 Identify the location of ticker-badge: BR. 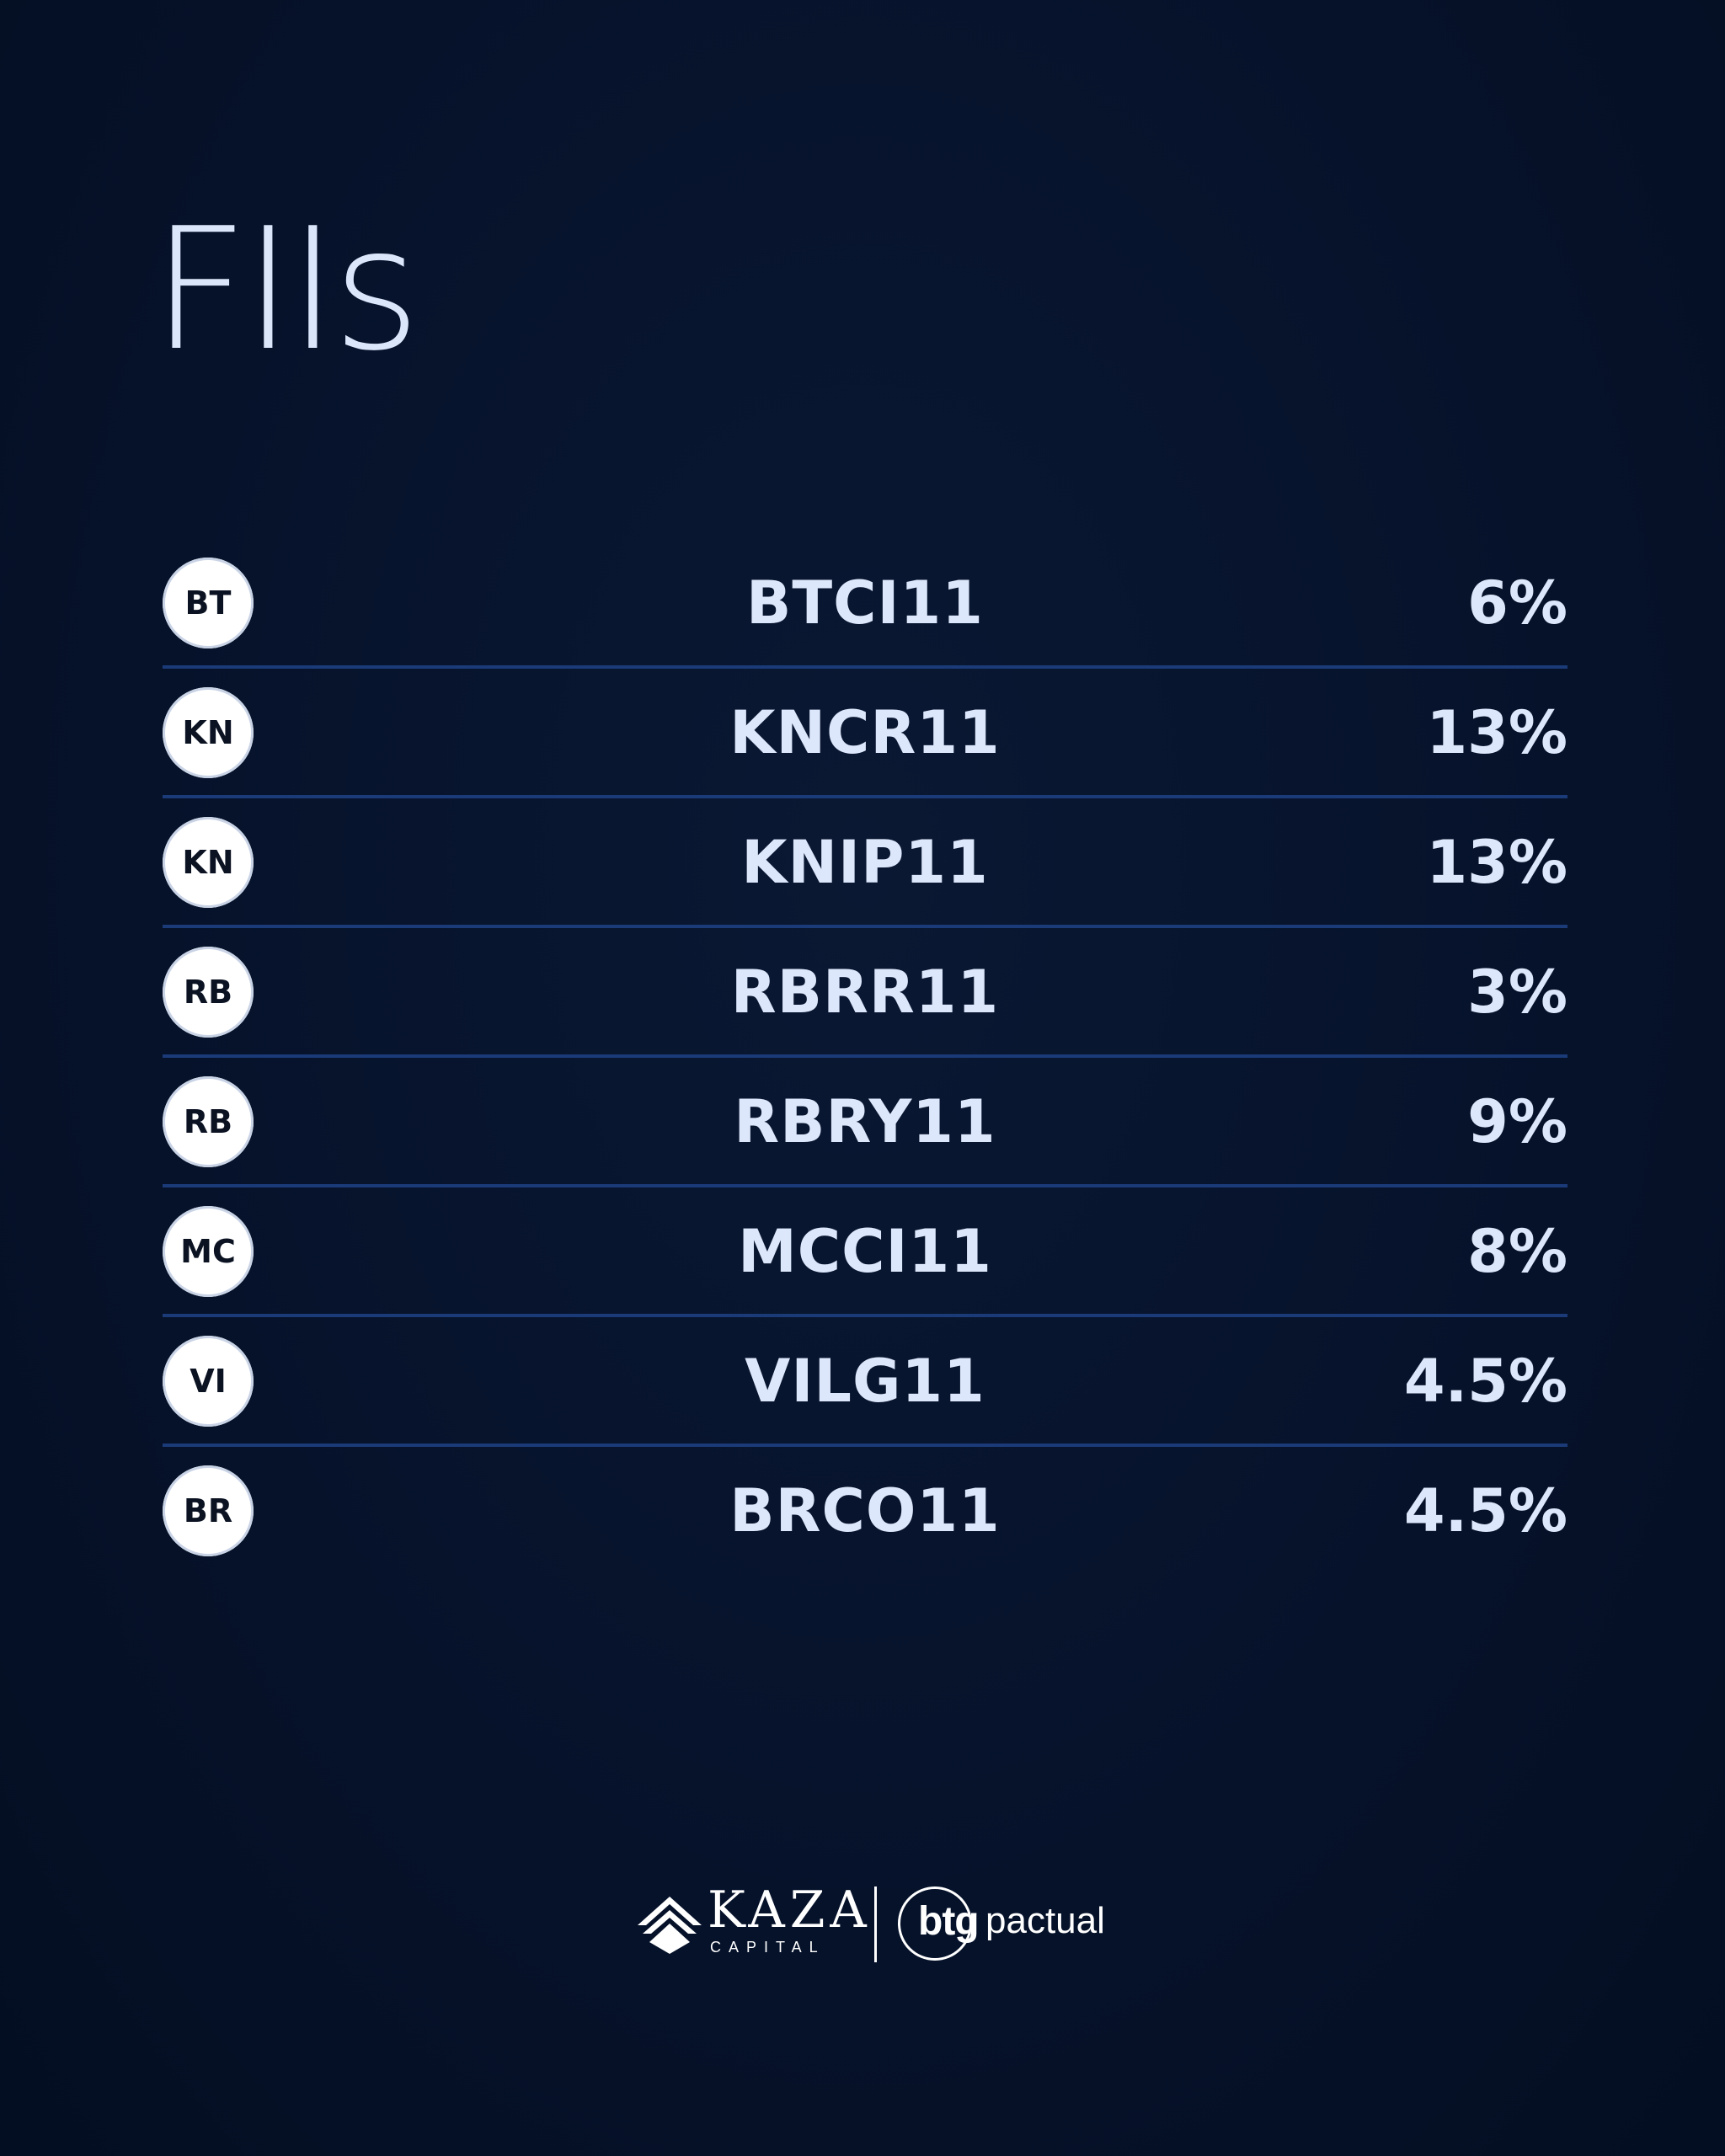
(208, 1510).